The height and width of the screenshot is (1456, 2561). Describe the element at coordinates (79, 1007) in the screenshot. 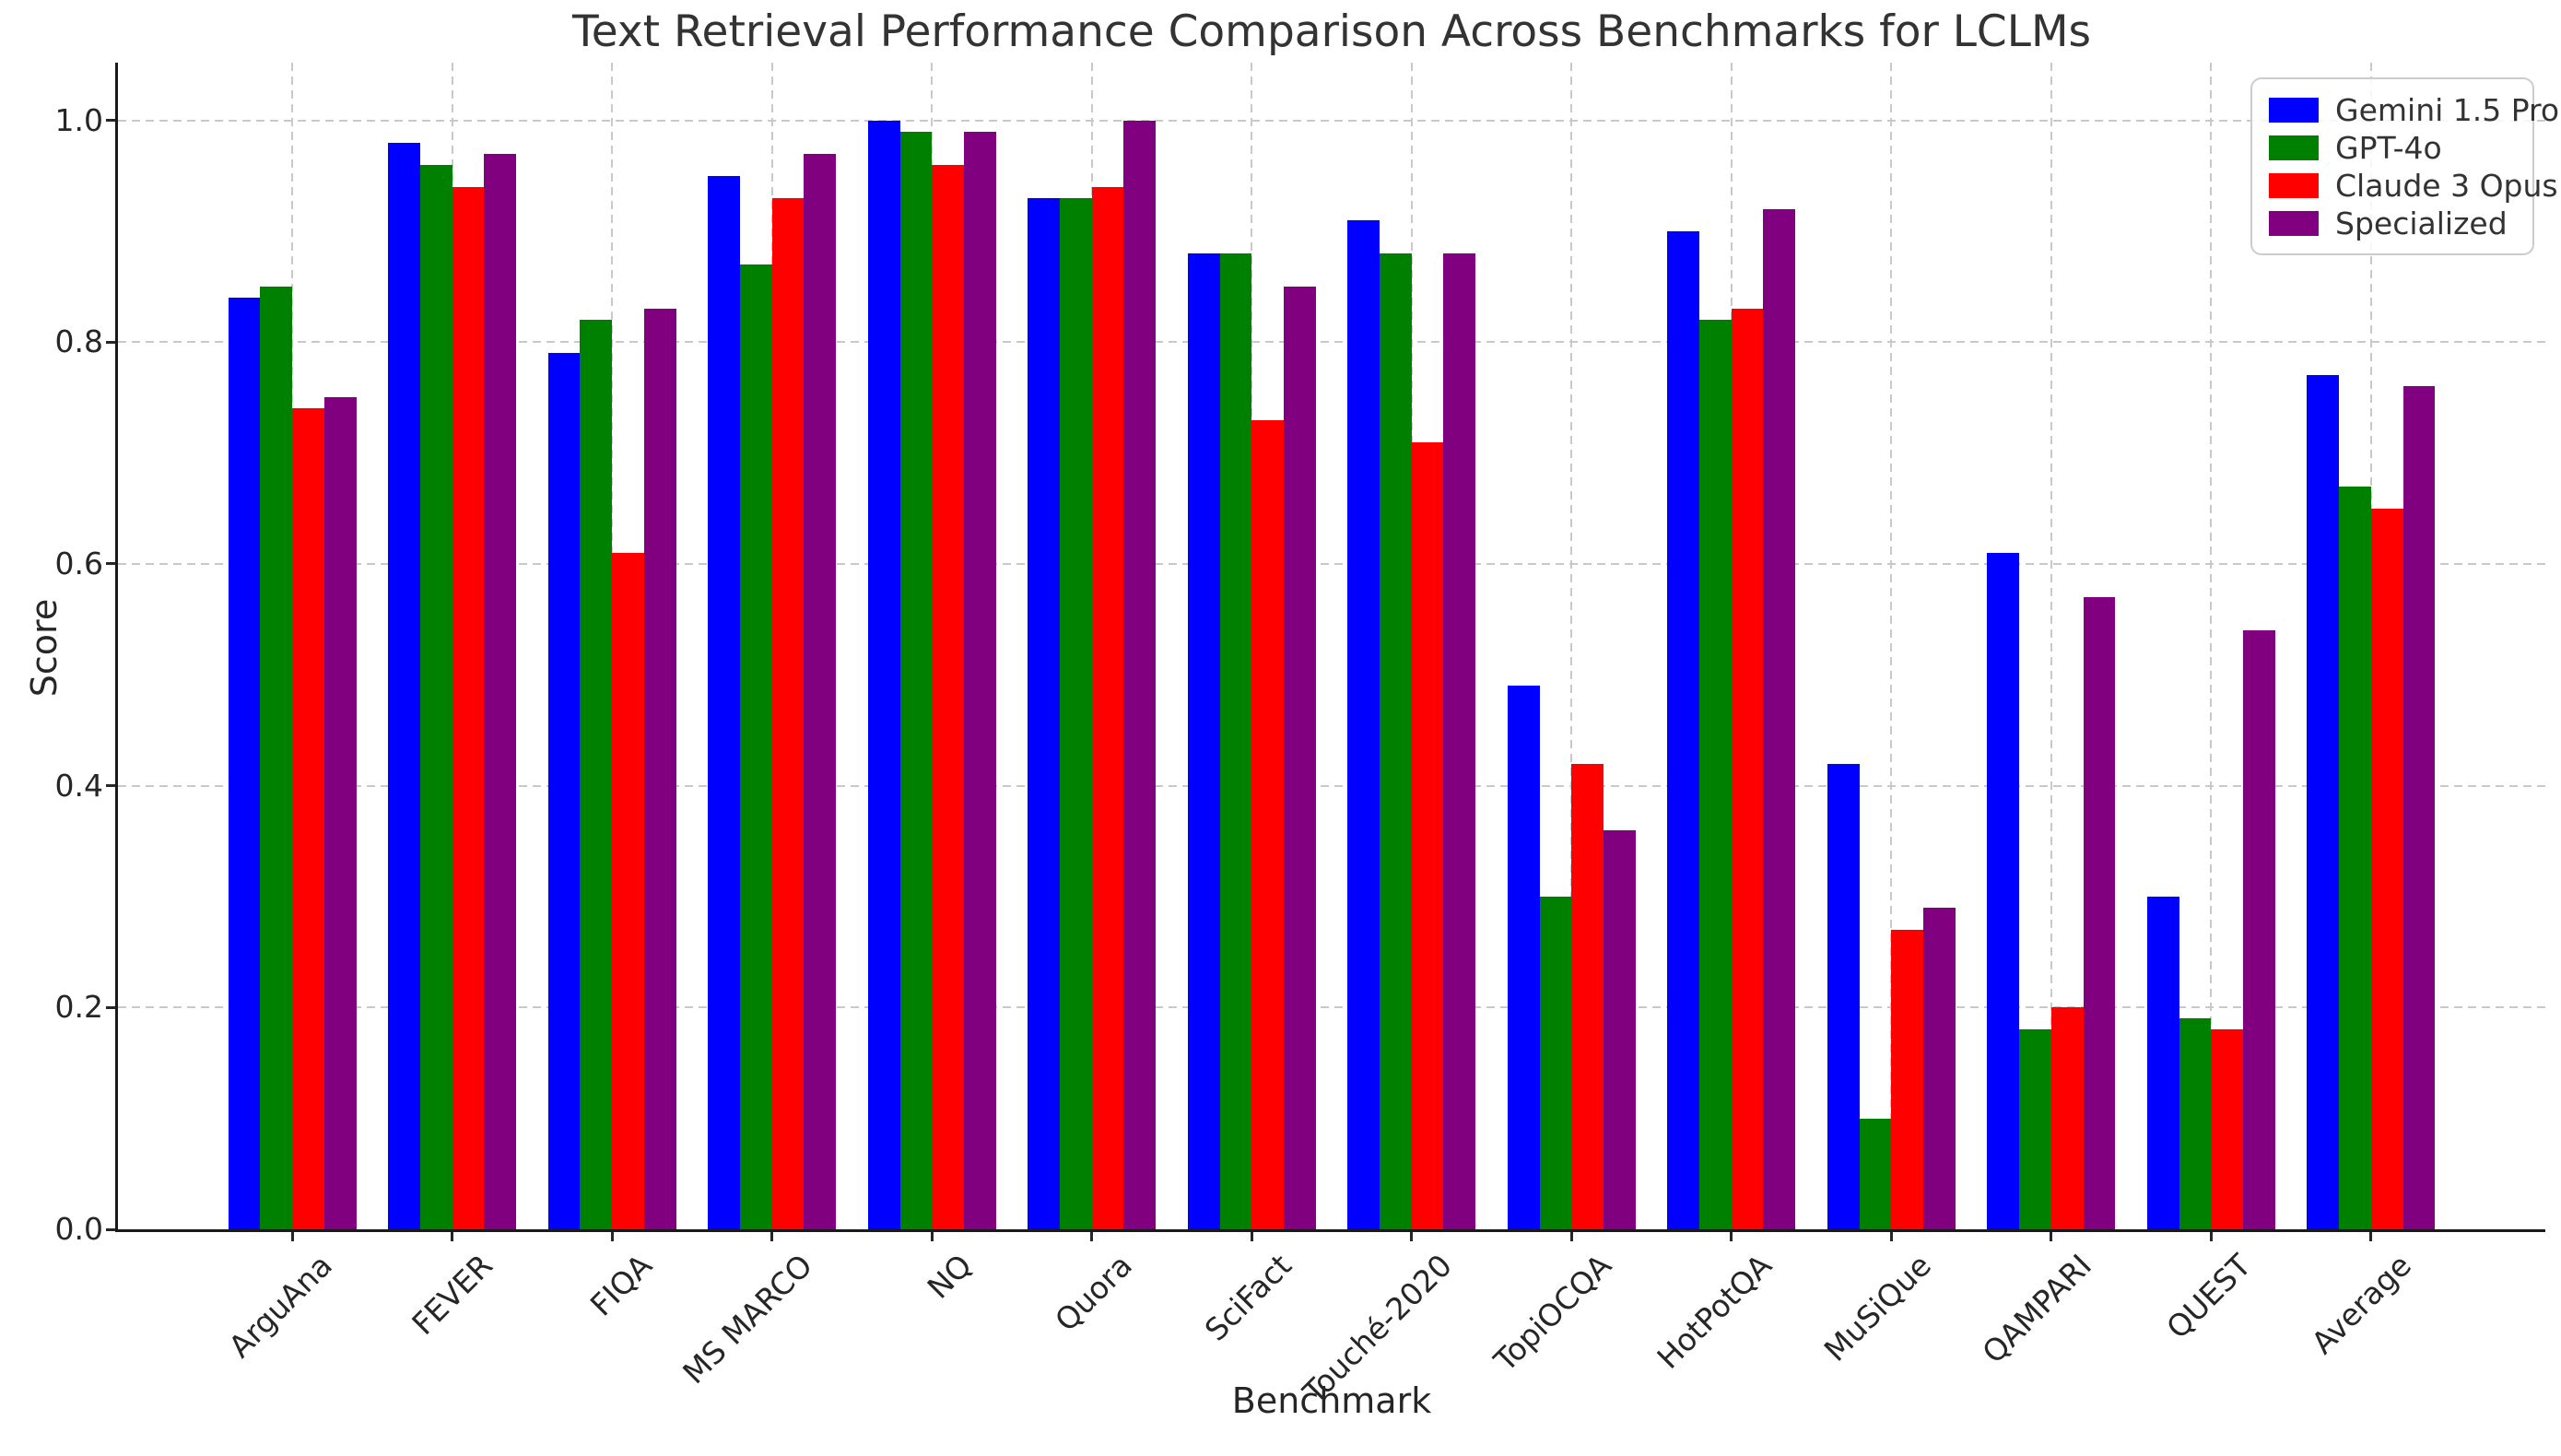

I see `y-tick-label: 0.2` at that location.